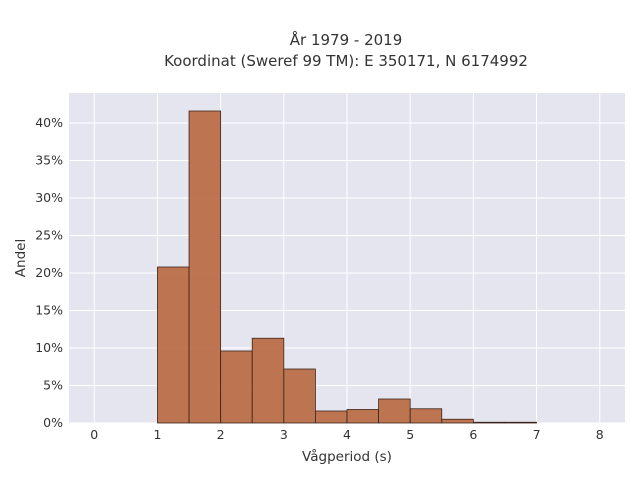 The width and height of the screenshot is (640, 484). I want to click on y-tick-label: 5%, so click(53, 385).